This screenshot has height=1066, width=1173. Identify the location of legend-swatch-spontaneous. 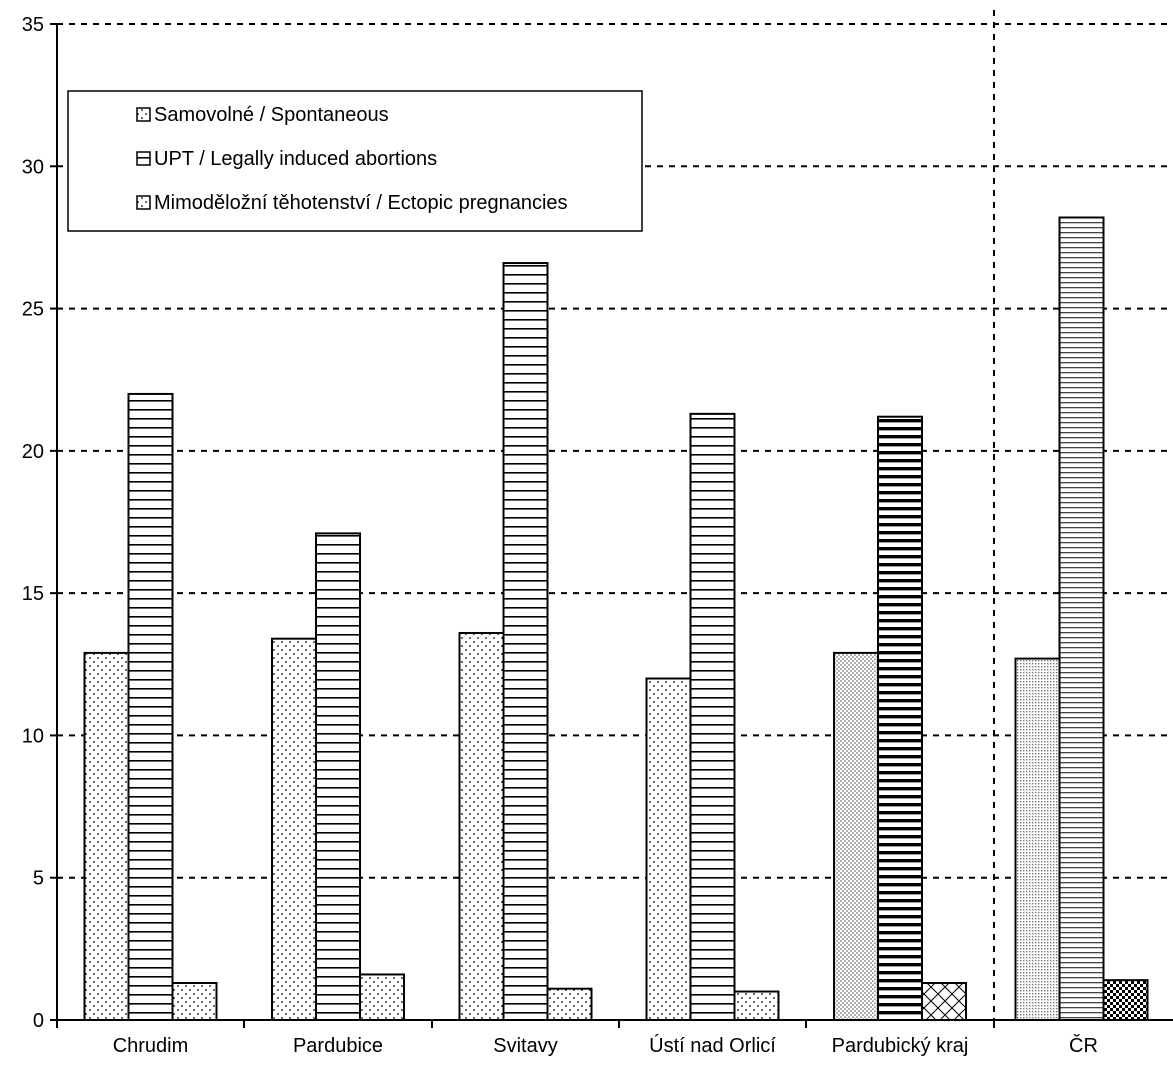
(143, 114).